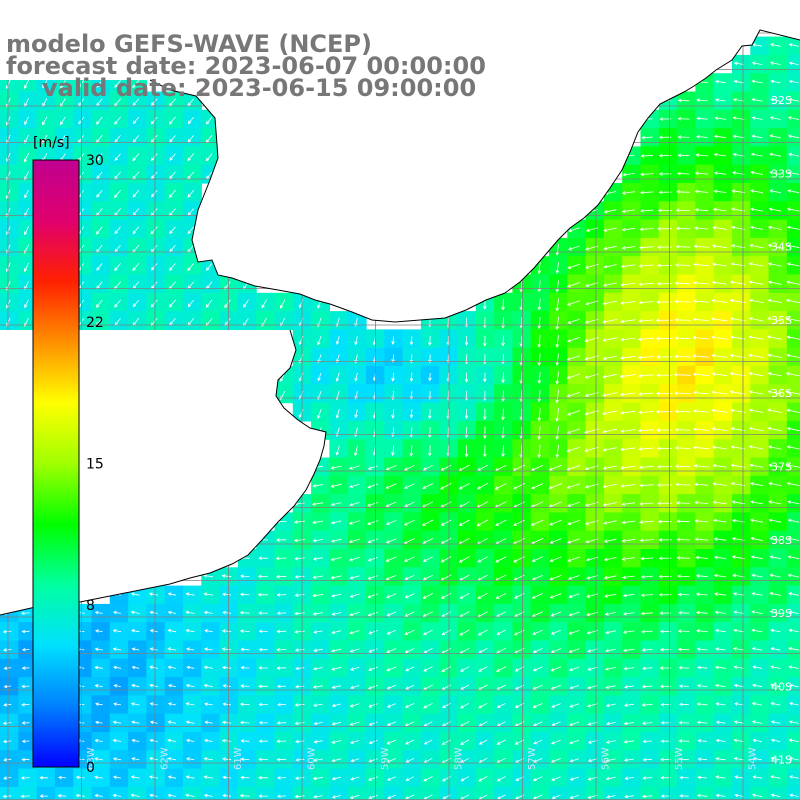 The width and height of the screenshot is (800, 800). Describe the element at coordinates (781, 393) in the screenshot. I see `latitude-label: 36S` at that location.